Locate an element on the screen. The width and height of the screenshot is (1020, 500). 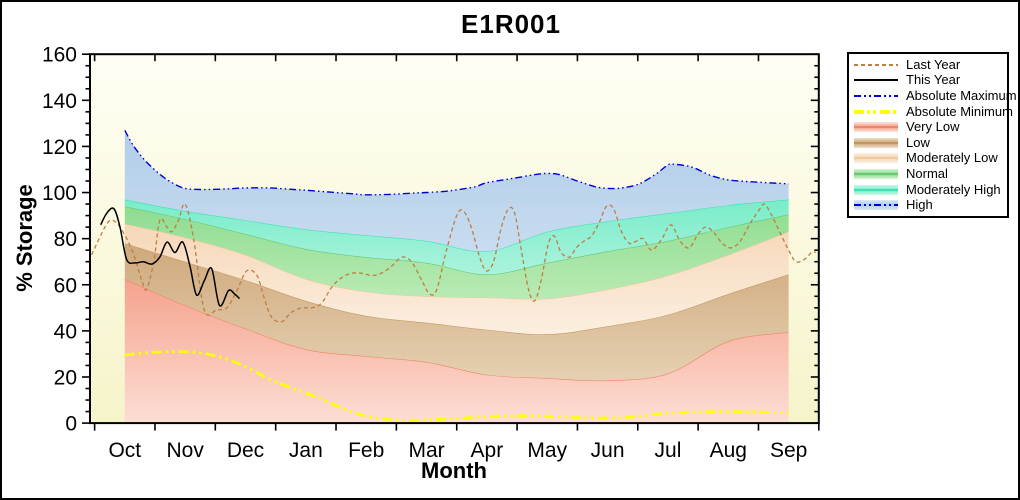
legend-swatch-low is located at coordinates (876, 143).